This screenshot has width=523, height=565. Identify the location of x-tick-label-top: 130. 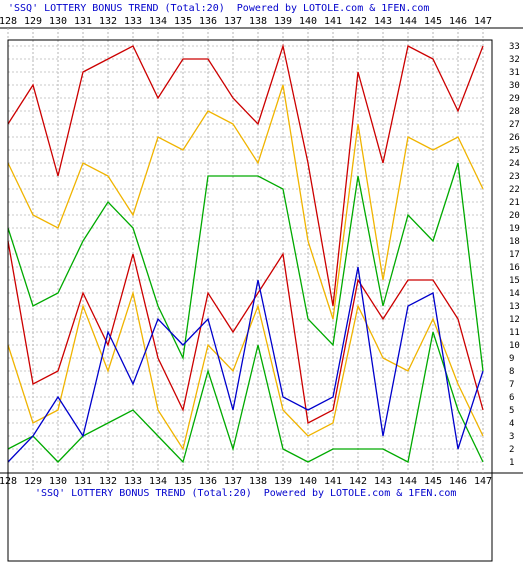
(58, 21).